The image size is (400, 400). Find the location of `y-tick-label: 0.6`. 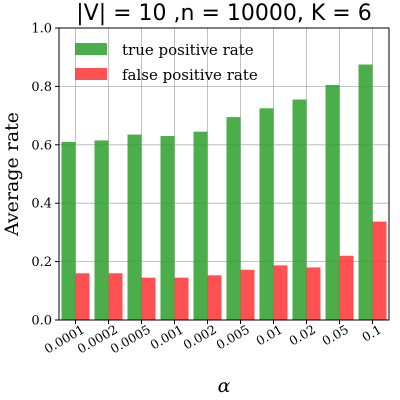

y-tick-label: 0.6 is located at coordinates (41, 145).